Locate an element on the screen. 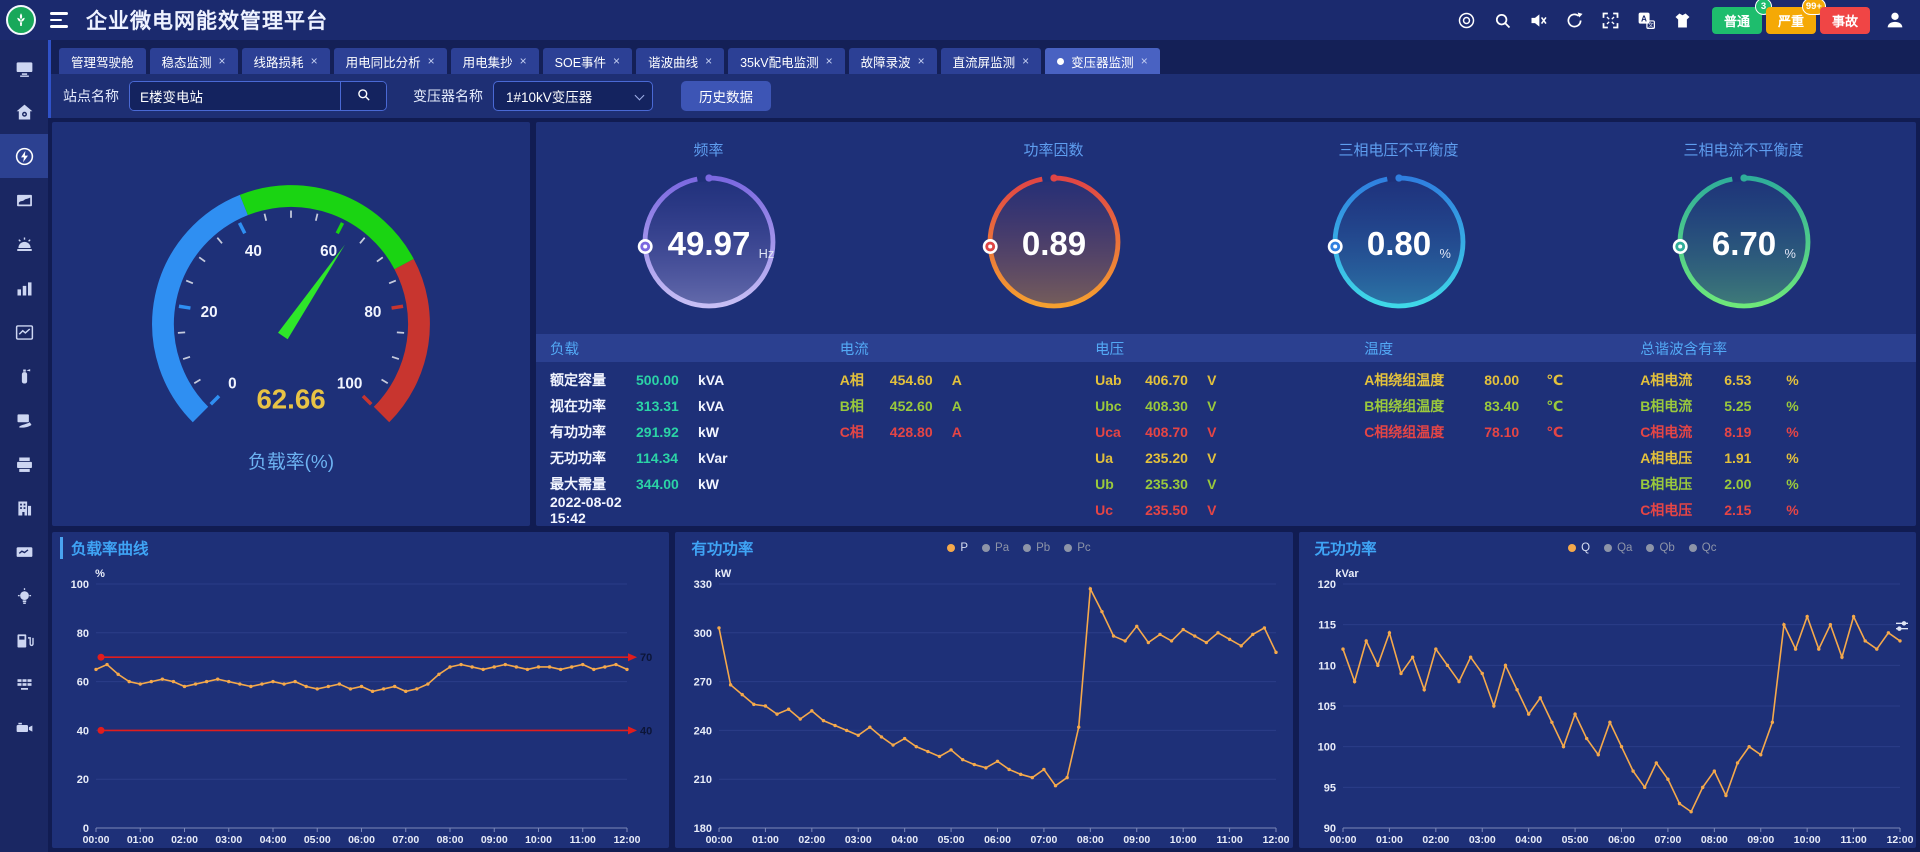 The image size is (1920, 852). transformer-select: 1#10kV变压器 is located at coordinates (573, 96).